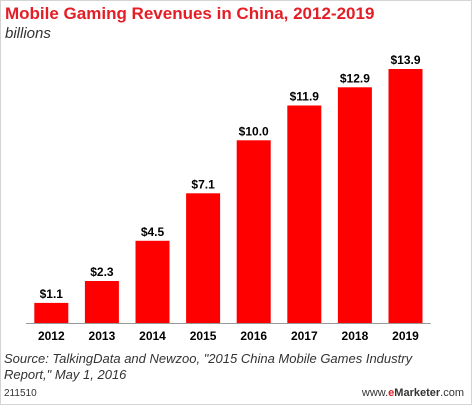  I want to click on x-tick-label-2014: 2014, so click(152, 336).